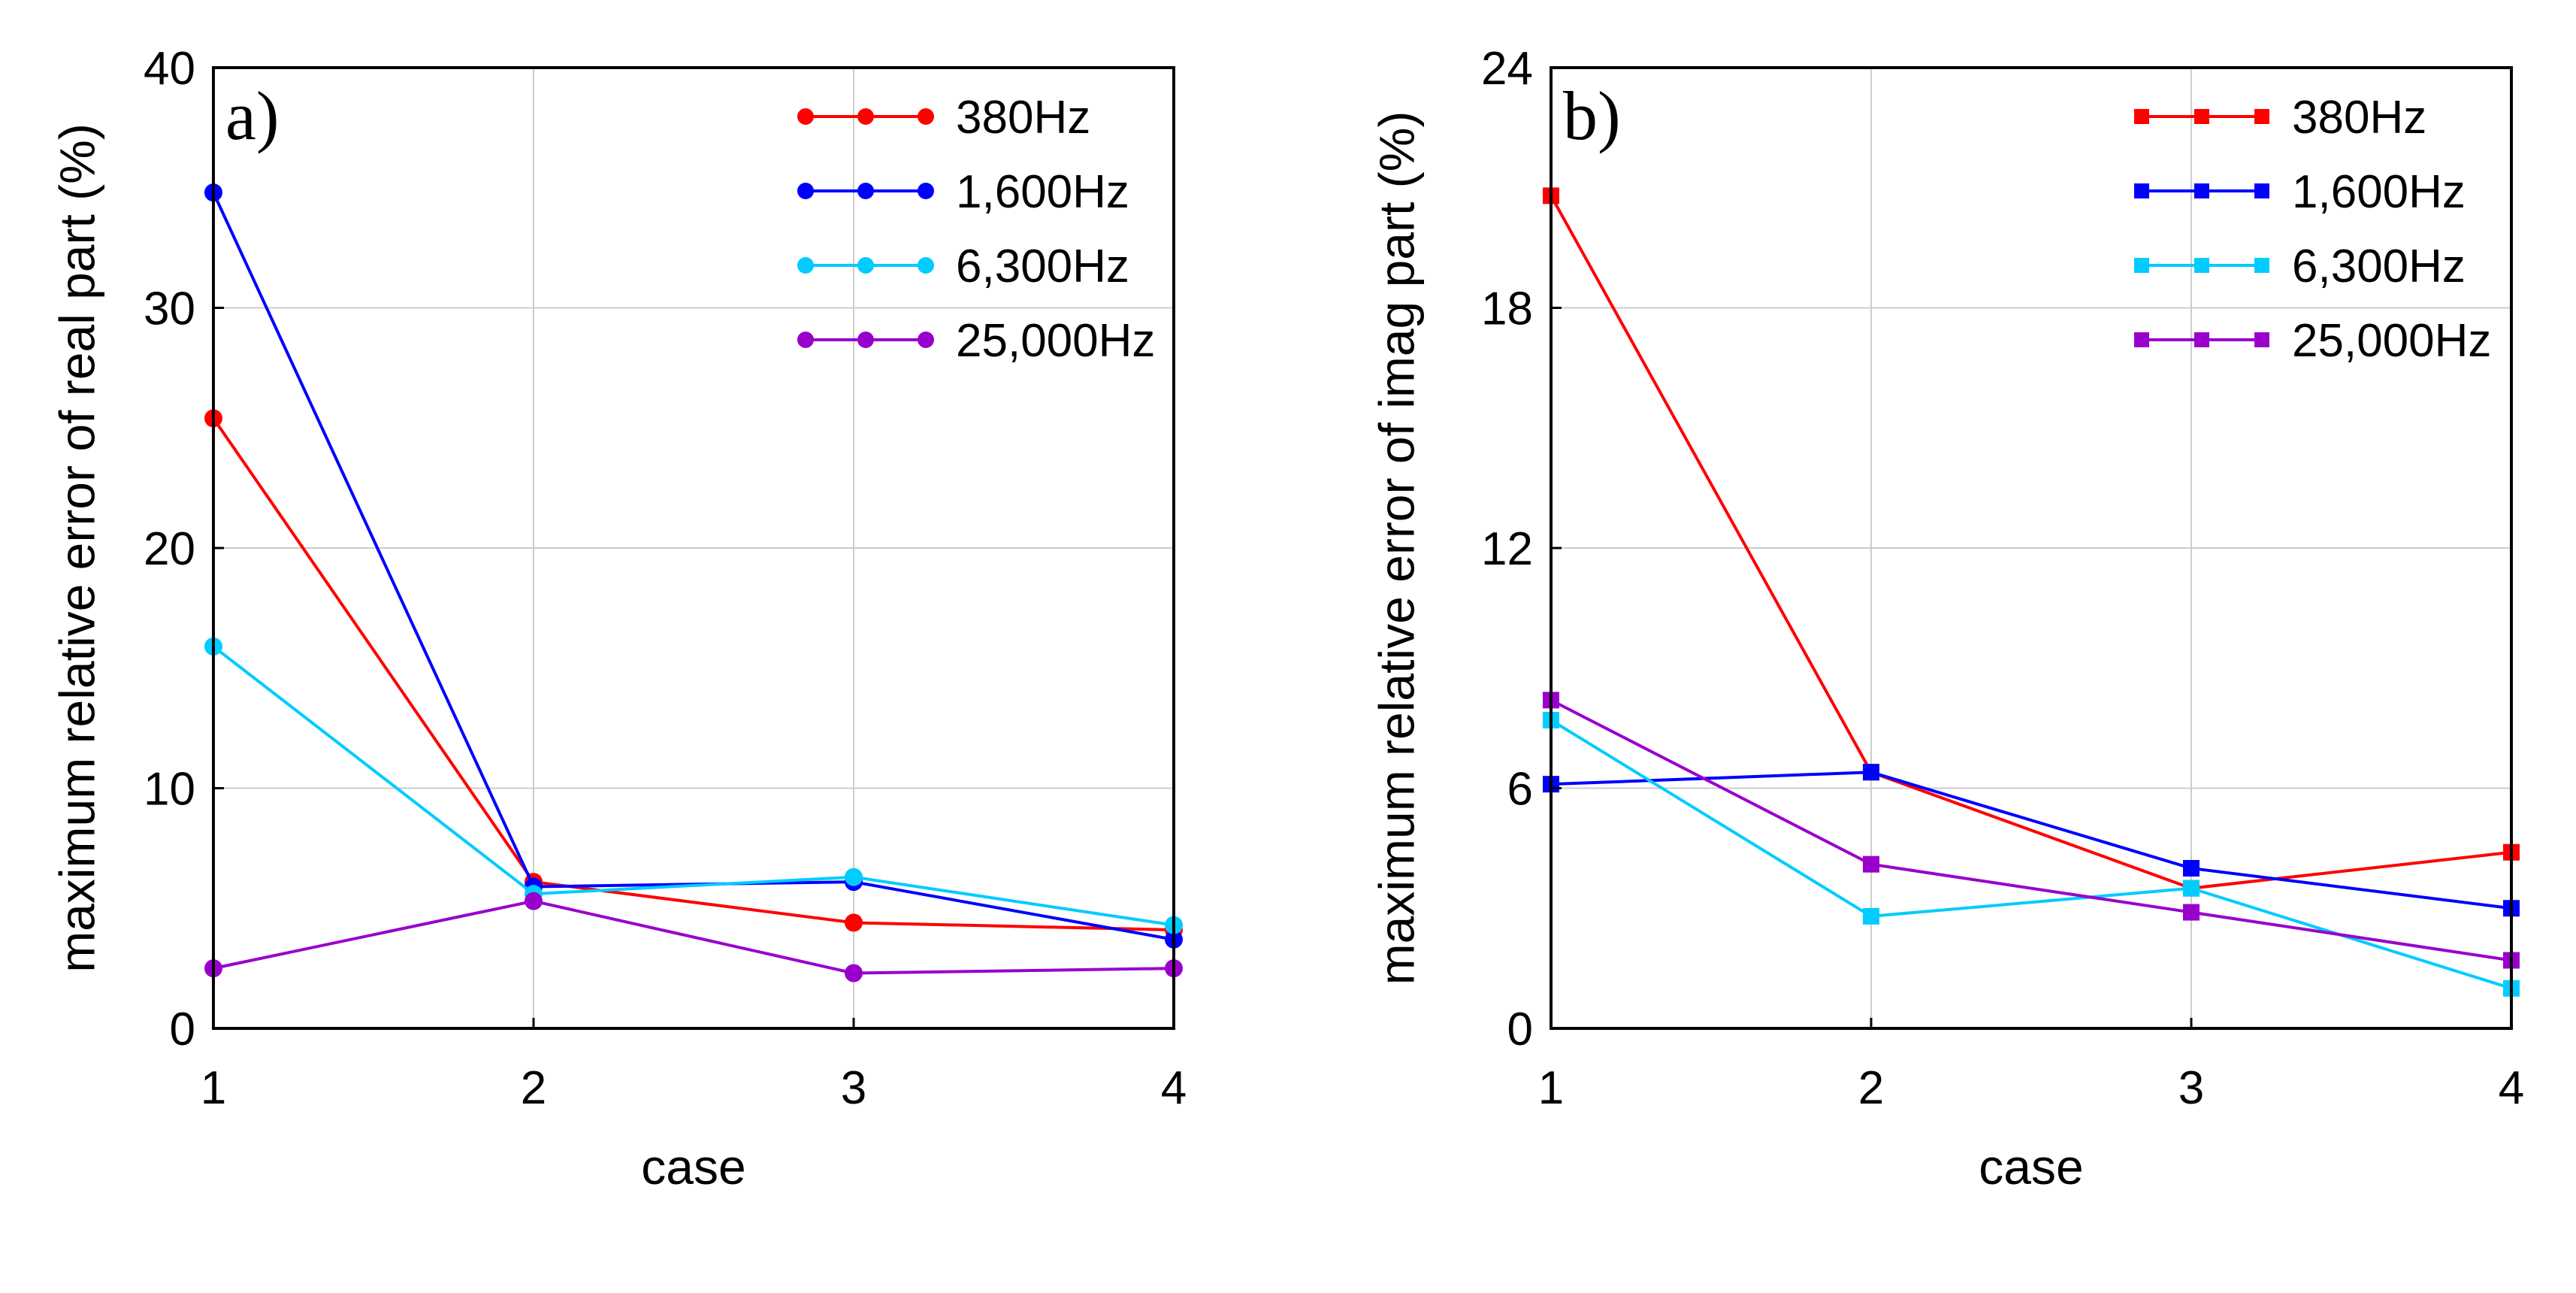  I want to click on x-tick-label-a: 4, so click(1174, 1088).